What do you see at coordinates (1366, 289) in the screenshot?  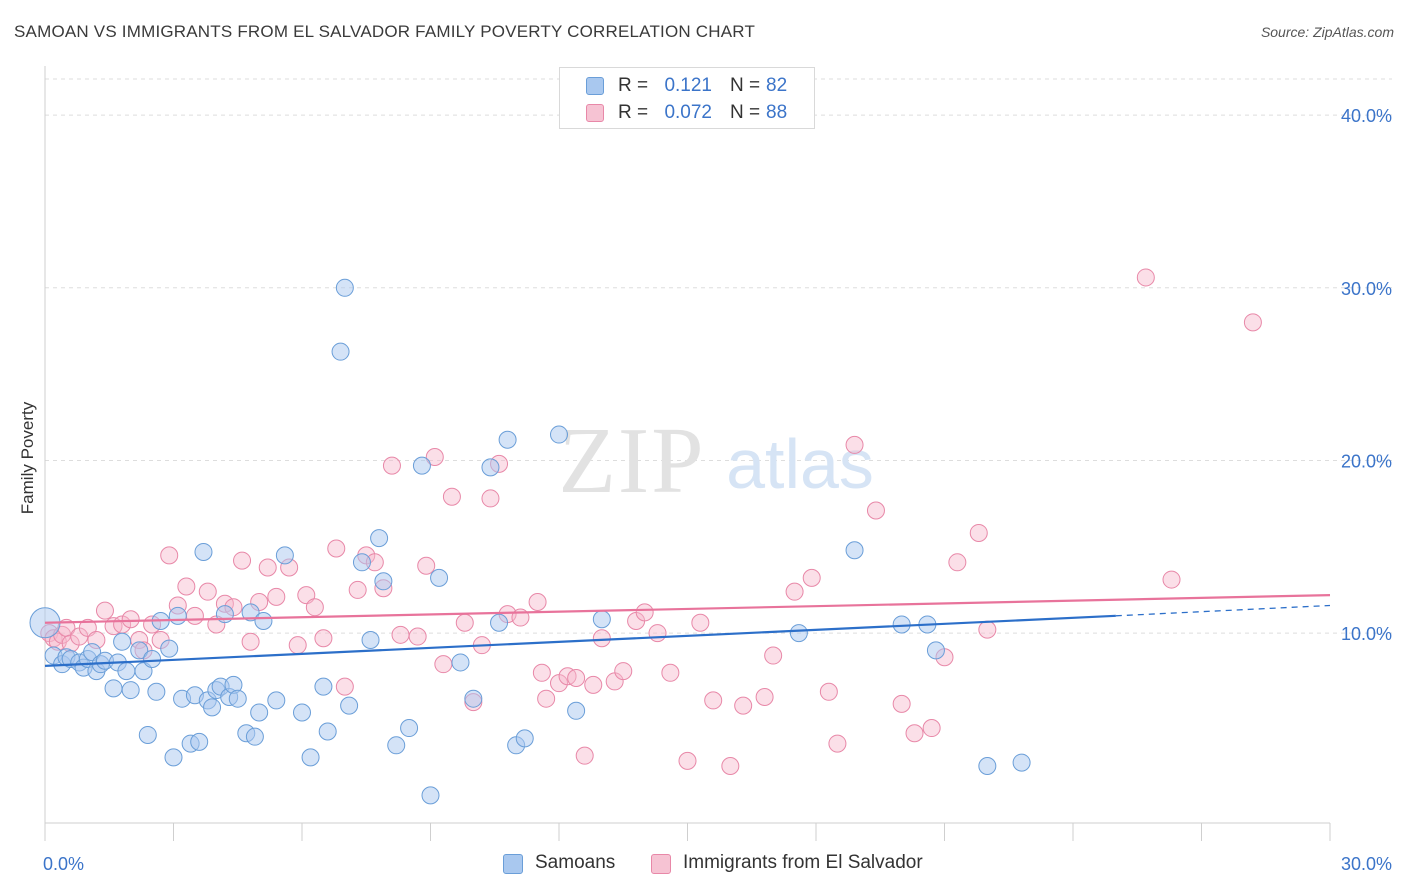 I see `y-tick-label: 30.0%` at bounding box center [1366, 289].